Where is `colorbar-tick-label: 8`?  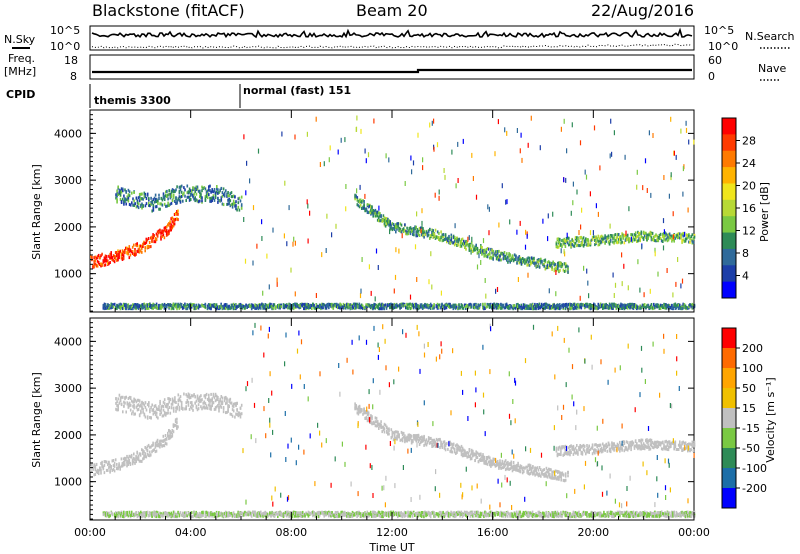 colorbar-tick-label: 8 is located at coordinates (745, 253).